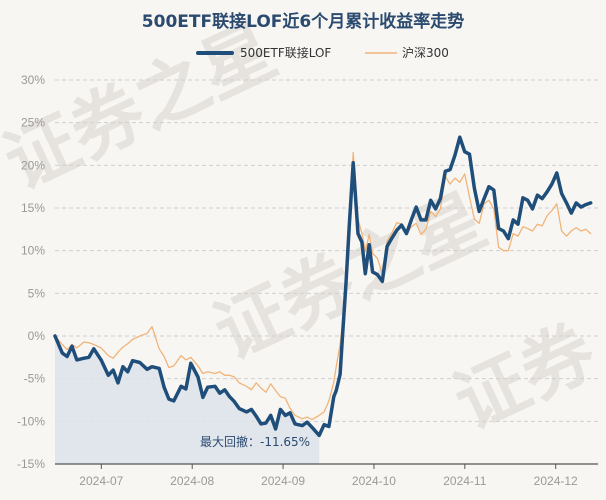 Image resolution: width=606 pixels, height=500 pixels. What do you see at coordinates (285, 52) in the screenshot?
I see `legend-label-fund: 500ETF联接LOF` at bounding box center [285, 52].